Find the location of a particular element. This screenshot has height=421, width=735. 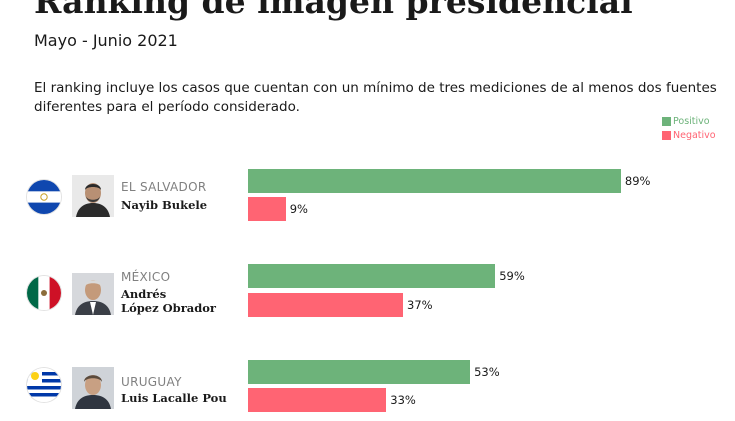

president-name: Andrés López Obrador is located at coordinates (168, 301).